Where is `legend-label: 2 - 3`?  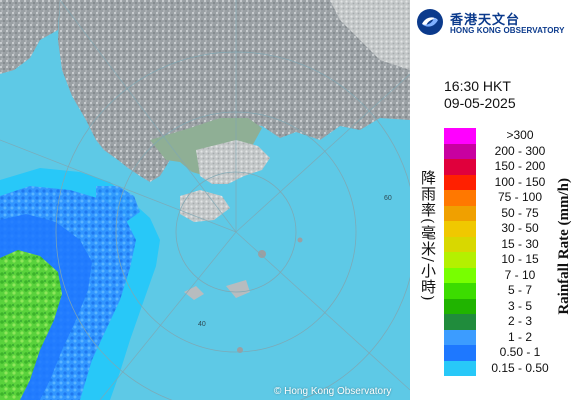
legend-label: 2 - 3 is located at coordinates (519, 321).